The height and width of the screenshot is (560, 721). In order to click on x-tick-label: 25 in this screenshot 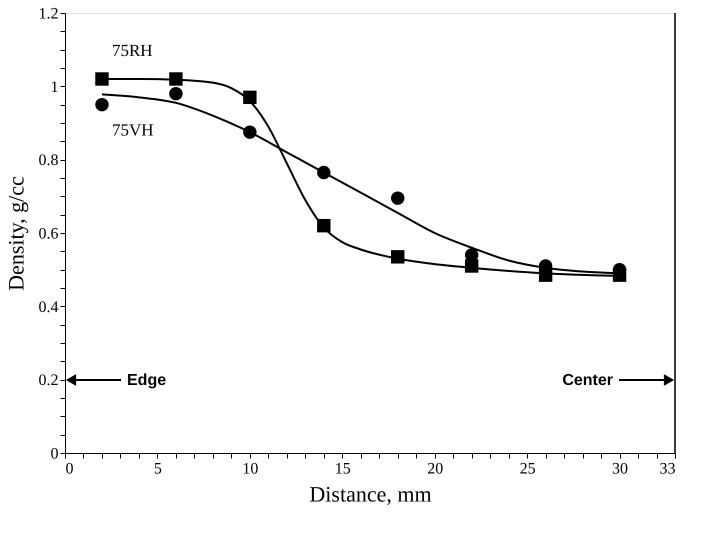, I will do `click(528, 469)`.